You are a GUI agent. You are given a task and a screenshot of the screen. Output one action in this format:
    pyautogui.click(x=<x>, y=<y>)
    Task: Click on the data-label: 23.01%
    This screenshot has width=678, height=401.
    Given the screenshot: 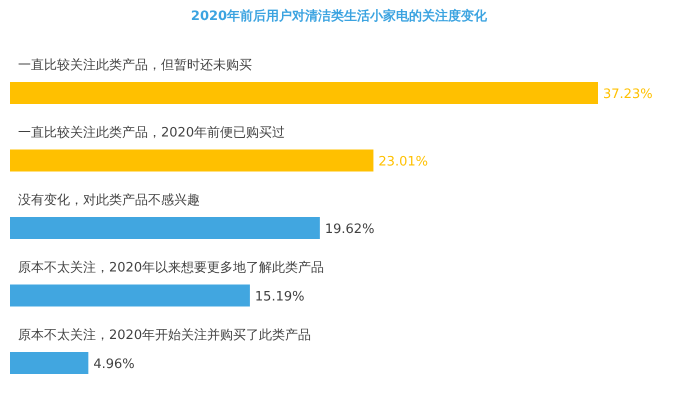 What is the action you would take?
    pyautogui.click(x=403, y=162)
    